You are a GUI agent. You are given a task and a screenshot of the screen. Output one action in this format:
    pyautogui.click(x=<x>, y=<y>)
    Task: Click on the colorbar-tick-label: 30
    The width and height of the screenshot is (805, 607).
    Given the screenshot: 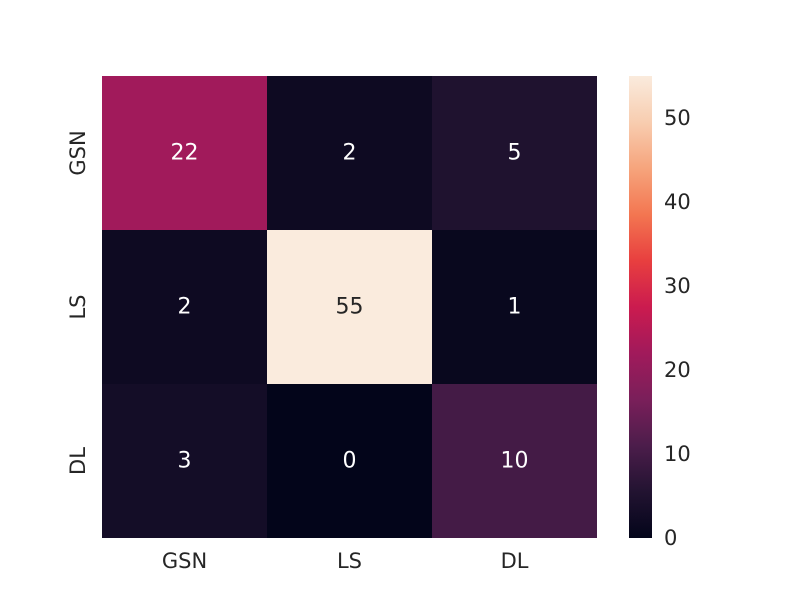 What is the action you would take?
    pyautogui.click(x=677, y=286)
    